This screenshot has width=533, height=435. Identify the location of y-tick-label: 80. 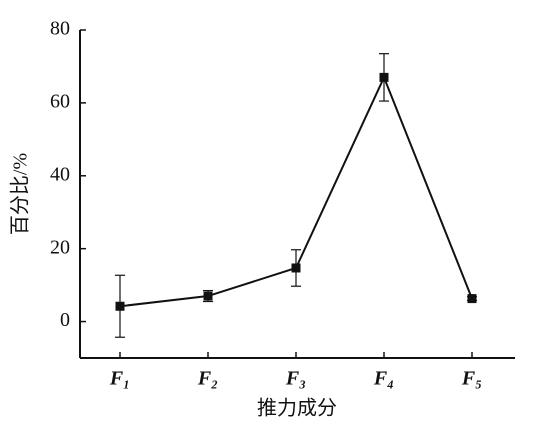
(60, 29).